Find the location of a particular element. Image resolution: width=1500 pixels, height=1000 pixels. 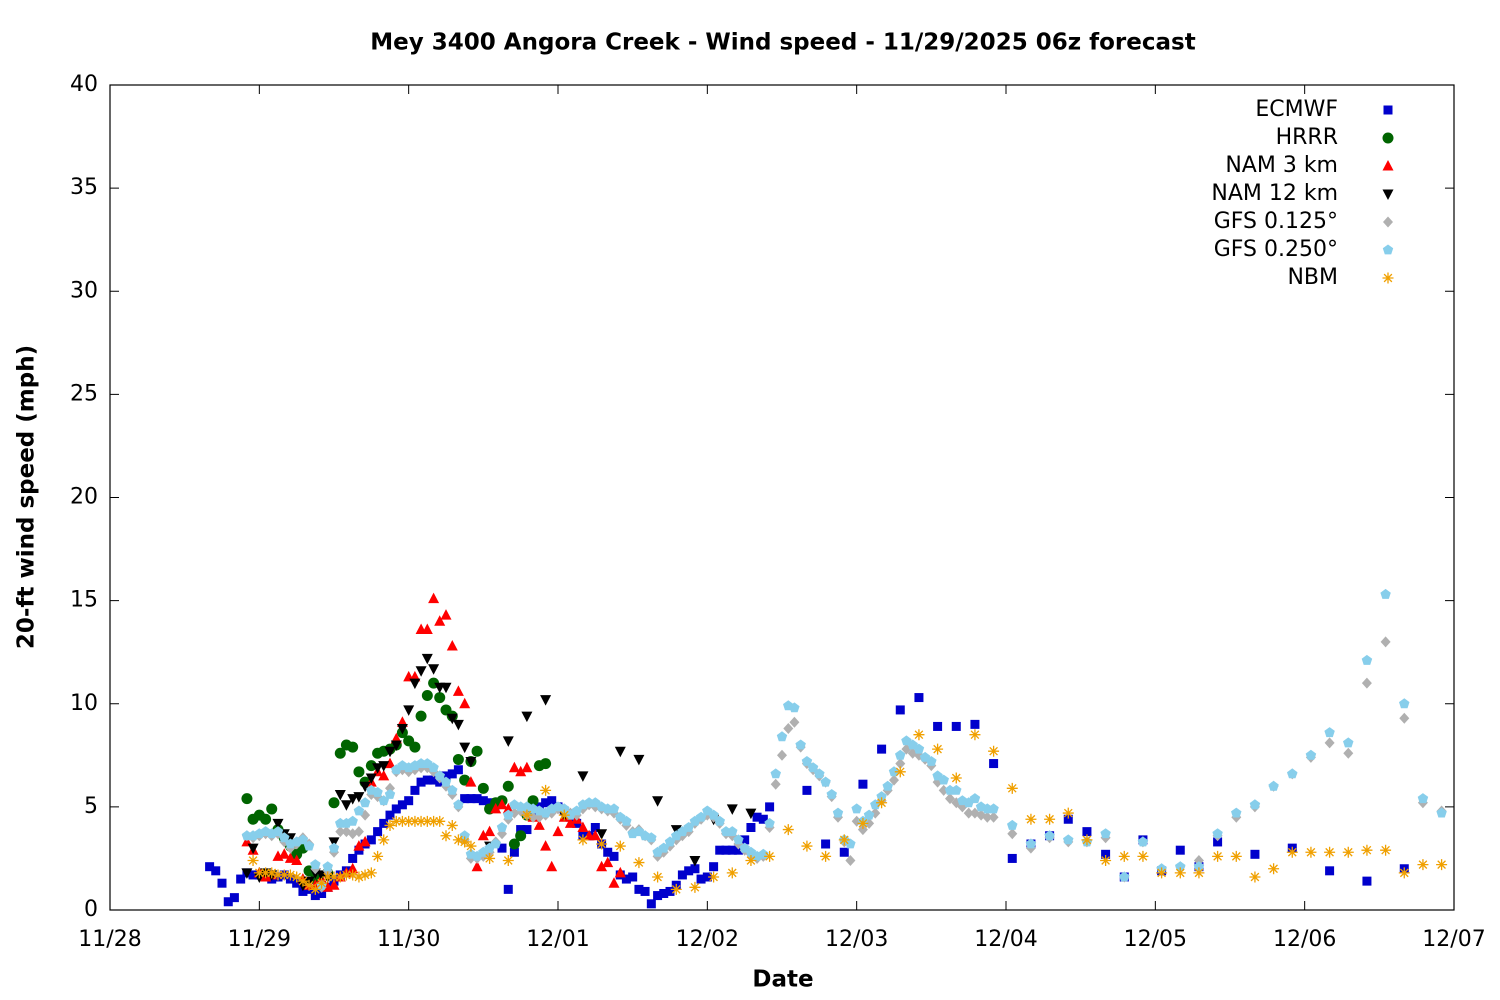

x-tick-label: 12/07 is located at coordinates (1453, 939).